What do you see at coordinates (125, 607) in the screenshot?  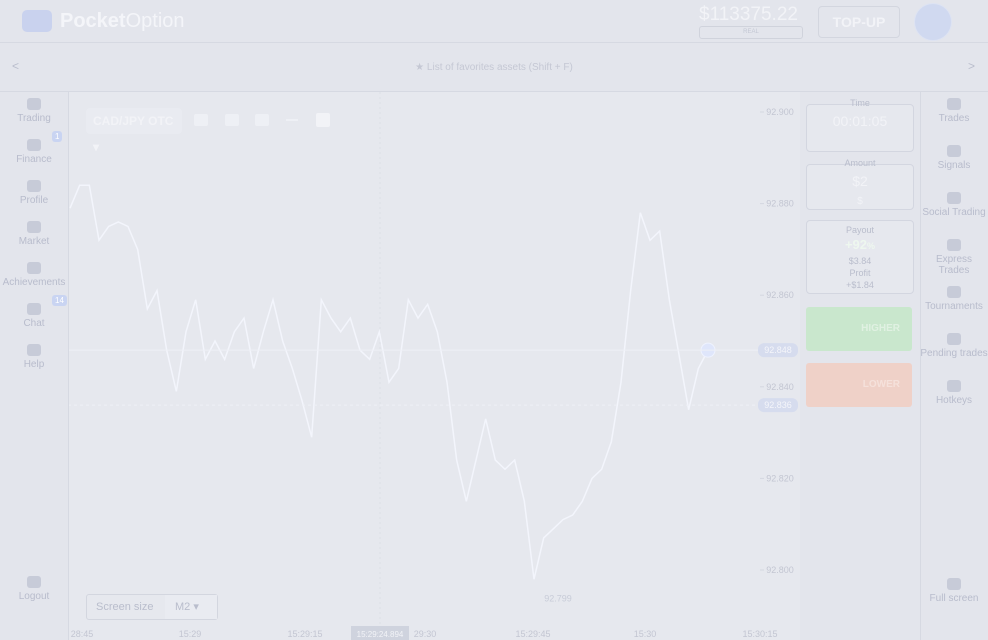 I see `screen-size-label: Screen size` at bounding box center [125, 607].